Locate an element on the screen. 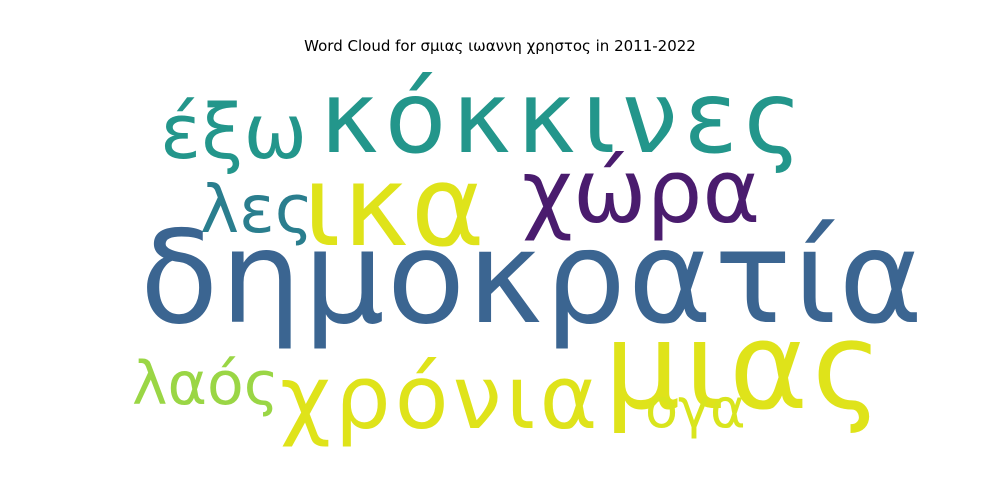  word-9: ογα is located at coordinates (695, 408).